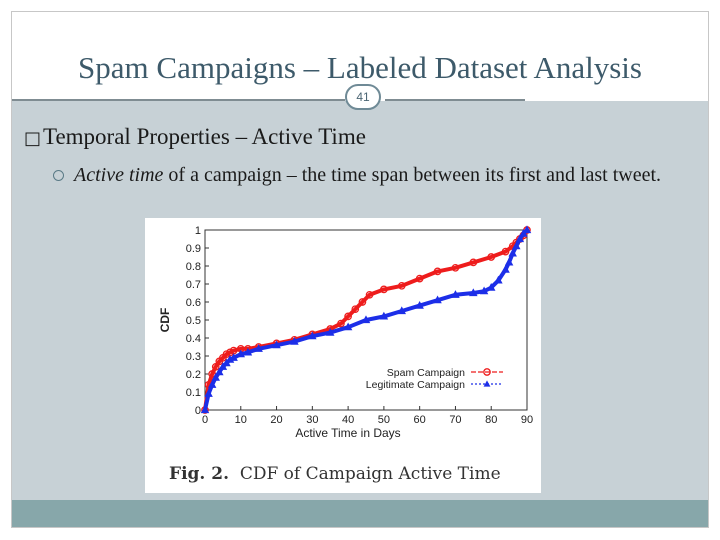 The image size is (720, 540). What do you see at coordinates (384, 420) in the screenshot?
I see `x-tick-label: 50` at bounding box center [384, 420].